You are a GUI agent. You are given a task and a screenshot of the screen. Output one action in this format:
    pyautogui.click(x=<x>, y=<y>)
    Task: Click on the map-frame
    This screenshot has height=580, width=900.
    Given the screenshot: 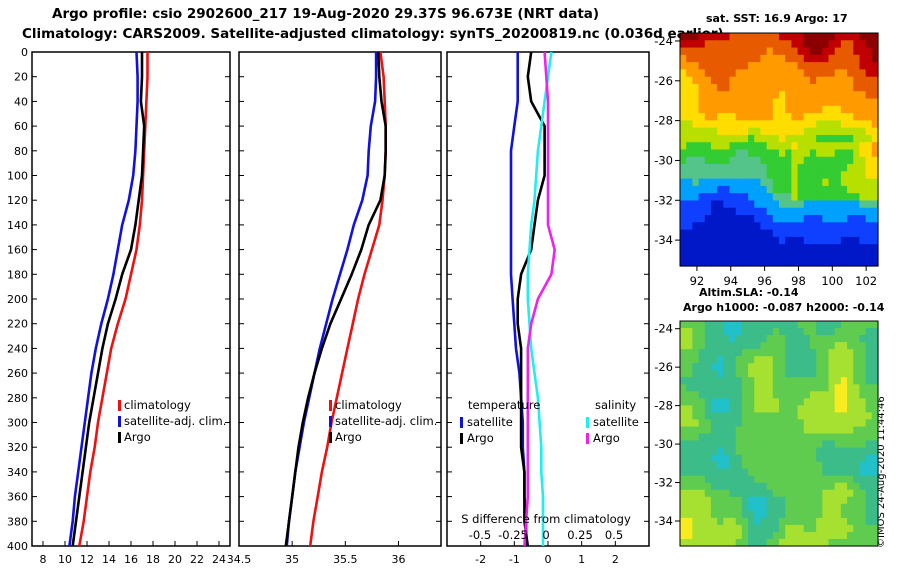 What is the action you would take?
    pyautogui.click(x=779, y=149)
    